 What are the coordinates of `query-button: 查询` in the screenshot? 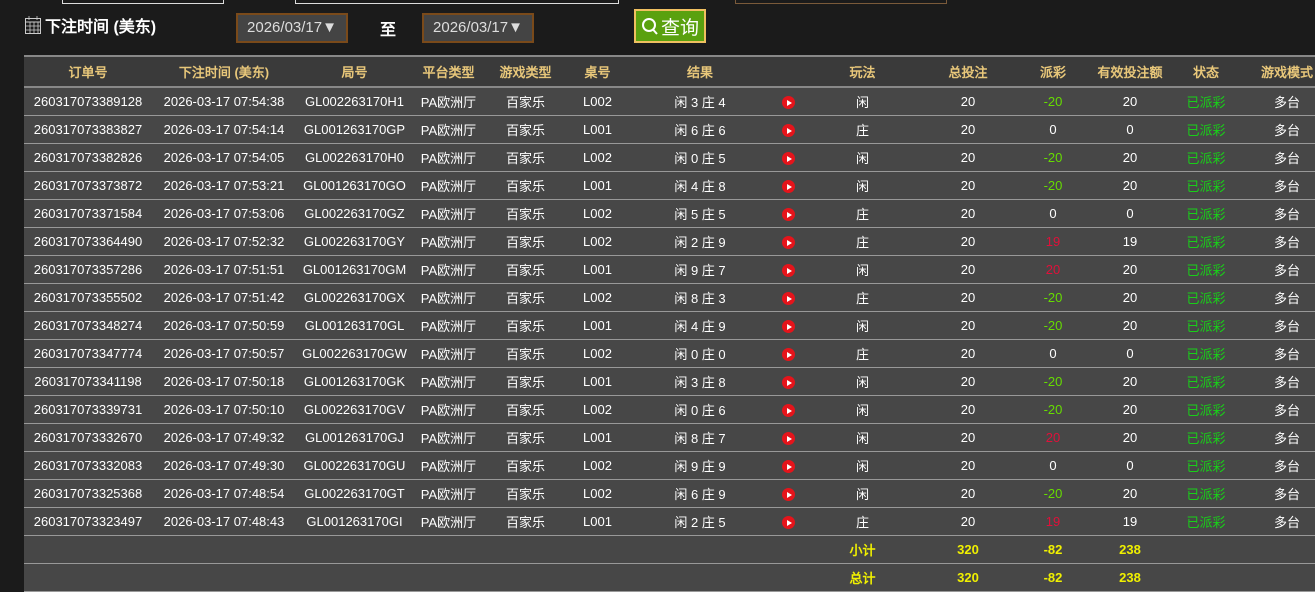 It's located at (670, 26).